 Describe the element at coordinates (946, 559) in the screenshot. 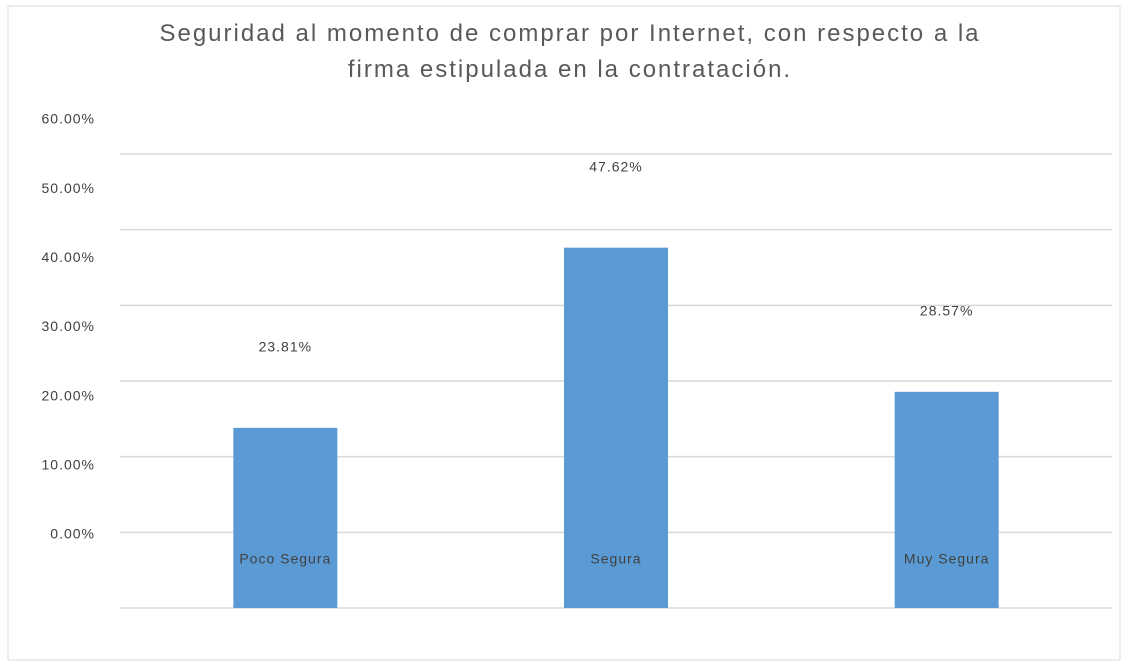

I see `x-tick-label: Muy Segura` at that location.